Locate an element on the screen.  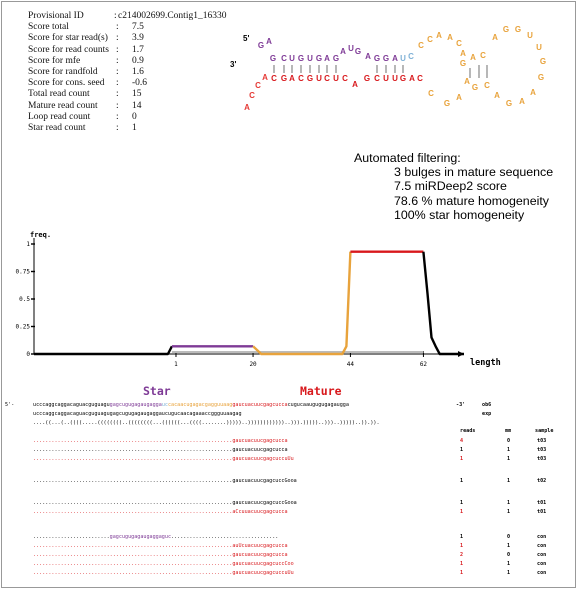
read-row-part: gaucuacuucgagcuccuUu is located at coordinates (263, 459).